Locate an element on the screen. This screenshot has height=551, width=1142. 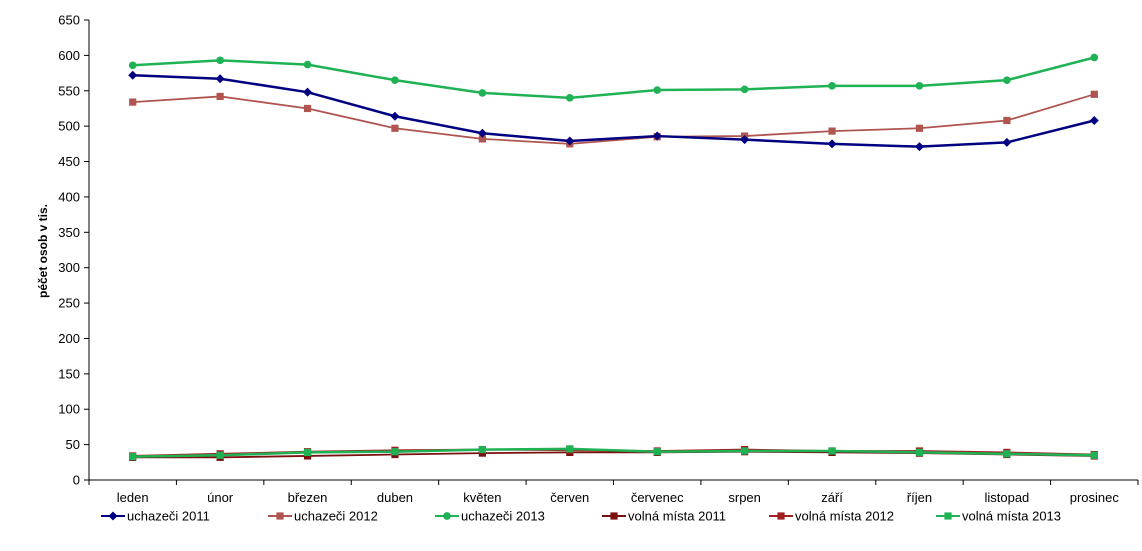
y-tick-label: 100 is located at coordinates (69, 409).